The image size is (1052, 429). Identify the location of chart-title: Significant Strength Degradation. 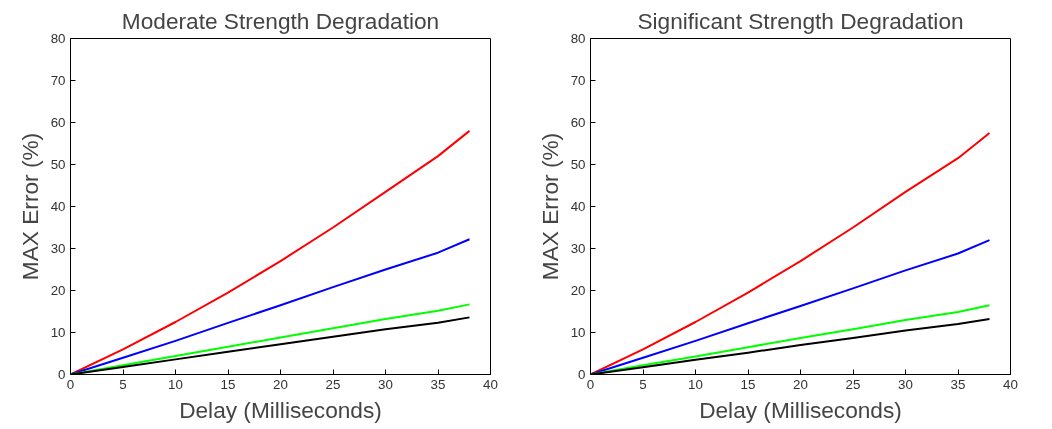
(800, 20).